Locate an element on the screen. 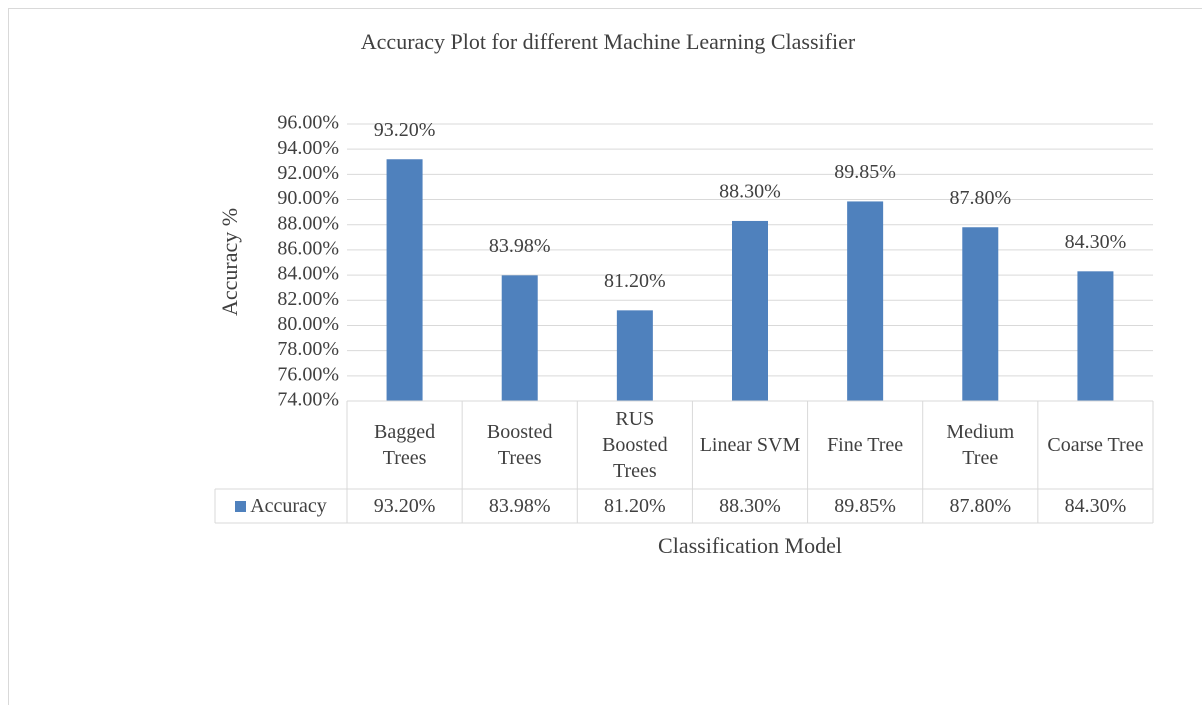  table-value: 87.80% is located at coordinates (980, 506).